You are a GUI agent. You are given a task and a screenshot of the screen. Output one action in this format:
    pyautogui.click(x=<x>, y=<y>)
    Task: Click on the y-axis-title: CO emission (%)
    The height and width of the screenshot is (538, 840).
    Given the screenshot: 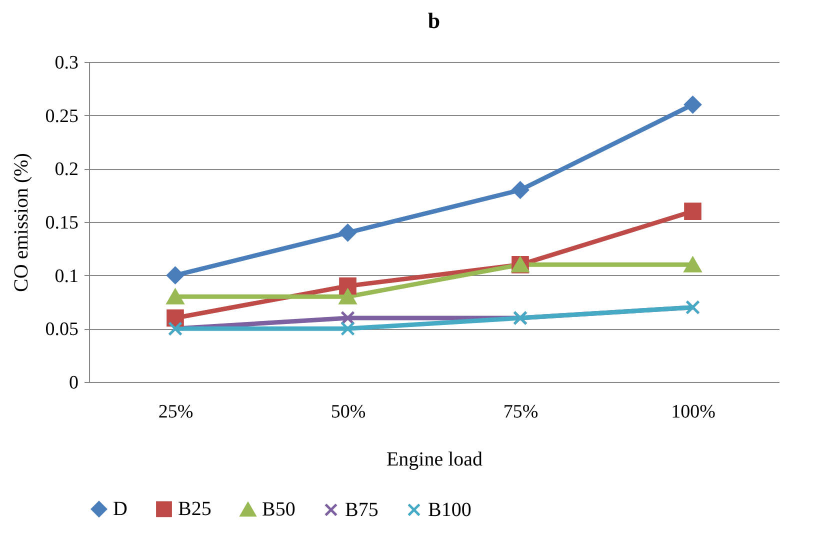 What is the action you would take?
    pyautogui.click(x=21, y=222)
    